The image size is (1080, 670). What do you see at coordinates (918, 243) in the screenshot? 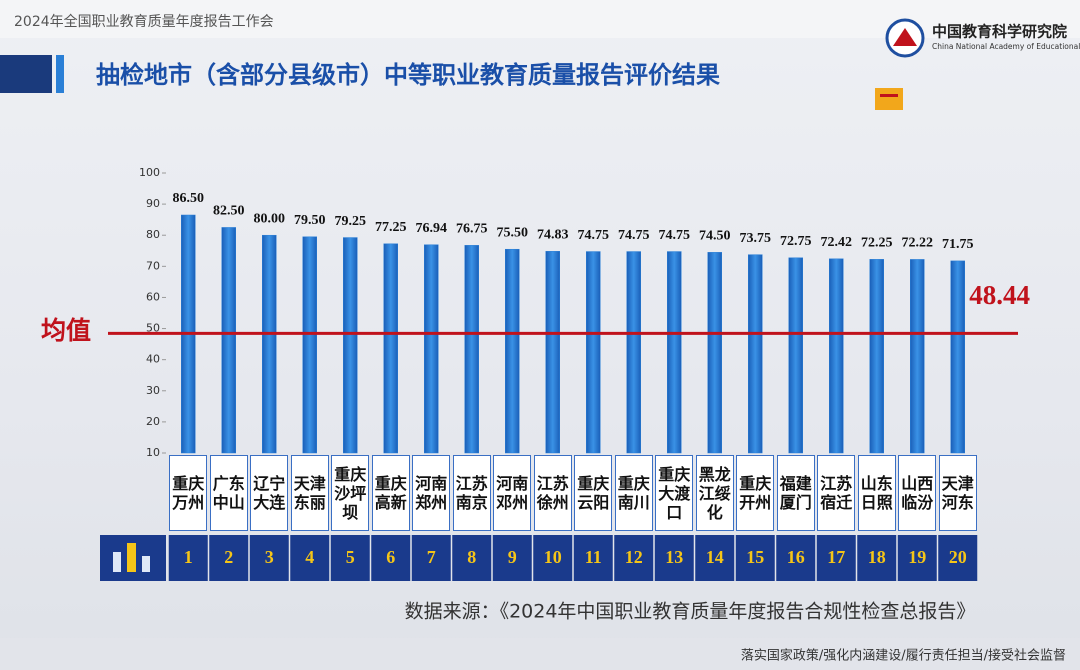
I see `value-label: 72.22` at bounding box center [918, 243].